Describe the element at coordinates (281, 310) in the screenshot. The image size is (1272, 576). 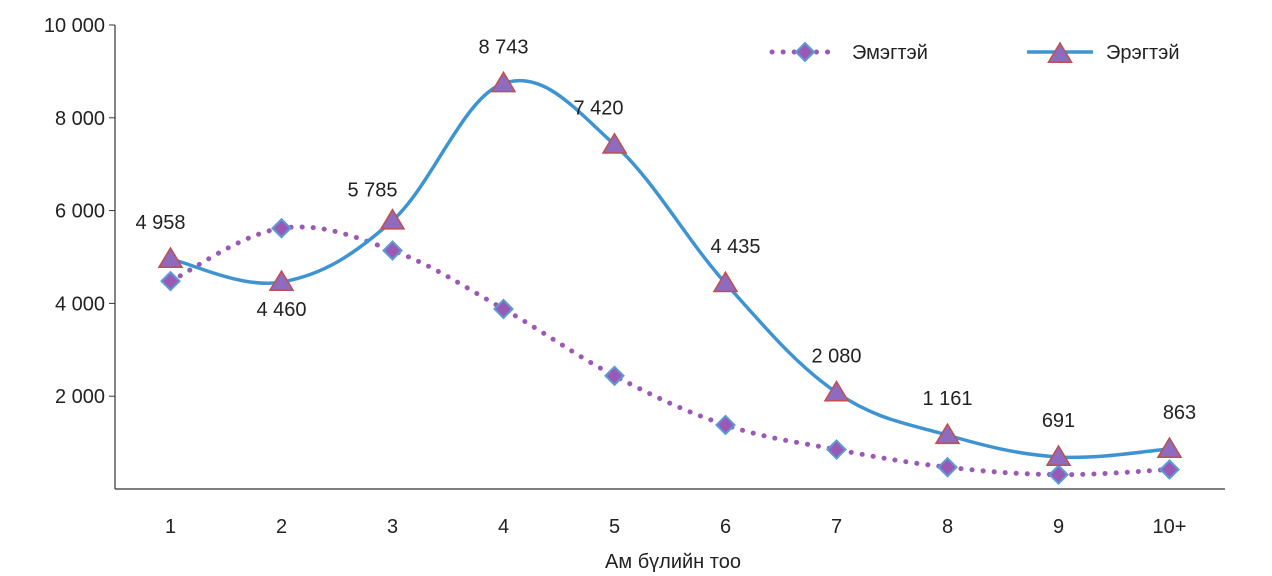
I see `data-label: 4 460` at that location.